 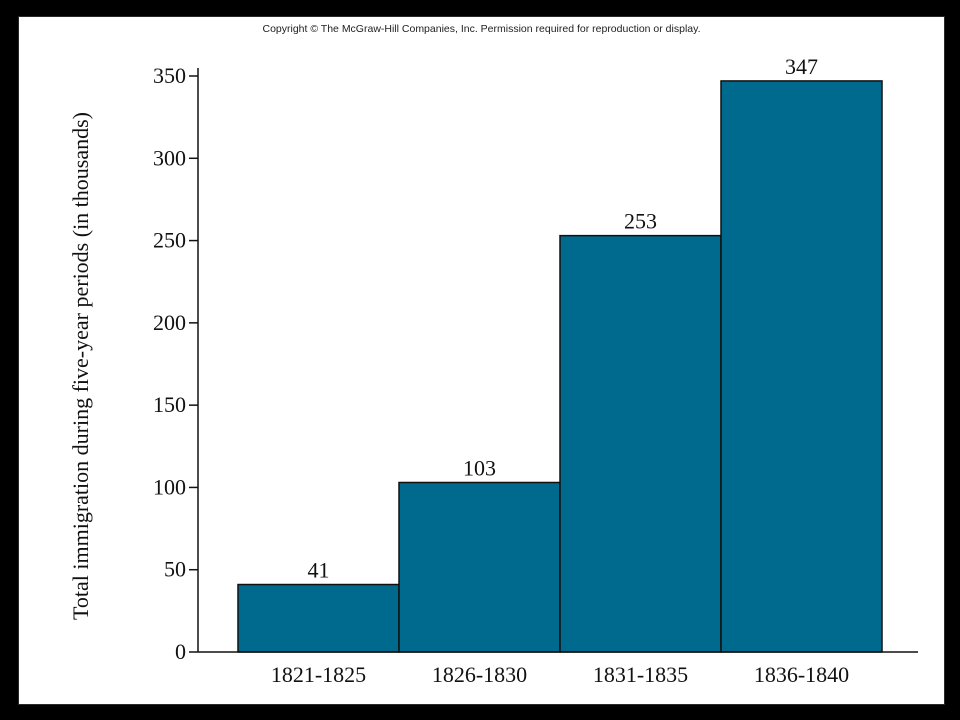 What do you see at coordinates (169, 486) in the screenshot?
I see `y-tick-label-100: 100` at bounding box center [169, 486].